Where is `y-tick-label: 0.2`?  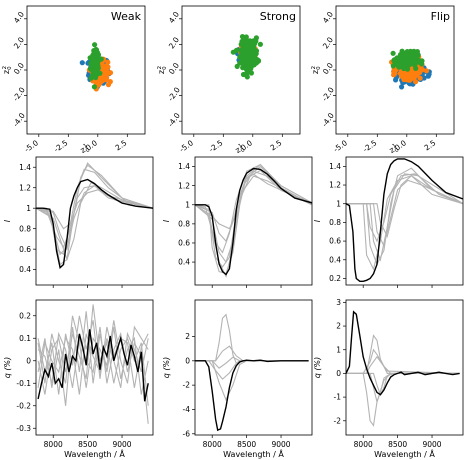 y-tick-label: 0.2 is located at coordinates (25, 315).